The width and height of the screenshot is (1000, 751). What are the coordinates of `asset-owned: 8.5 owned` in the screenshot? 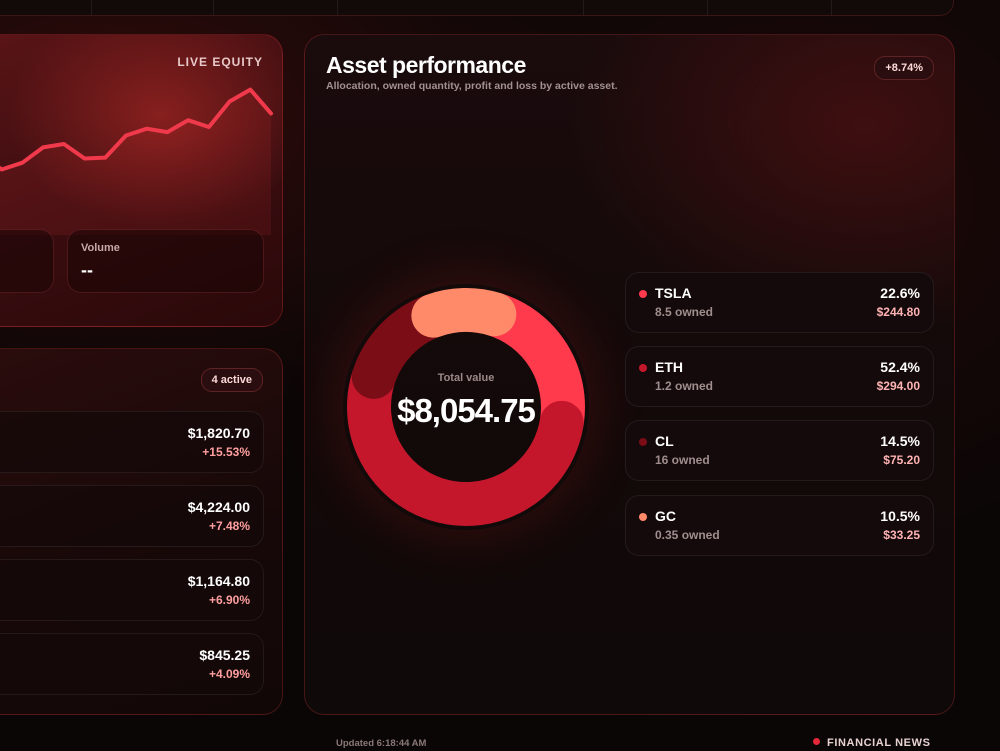 It's located at (684, 312).